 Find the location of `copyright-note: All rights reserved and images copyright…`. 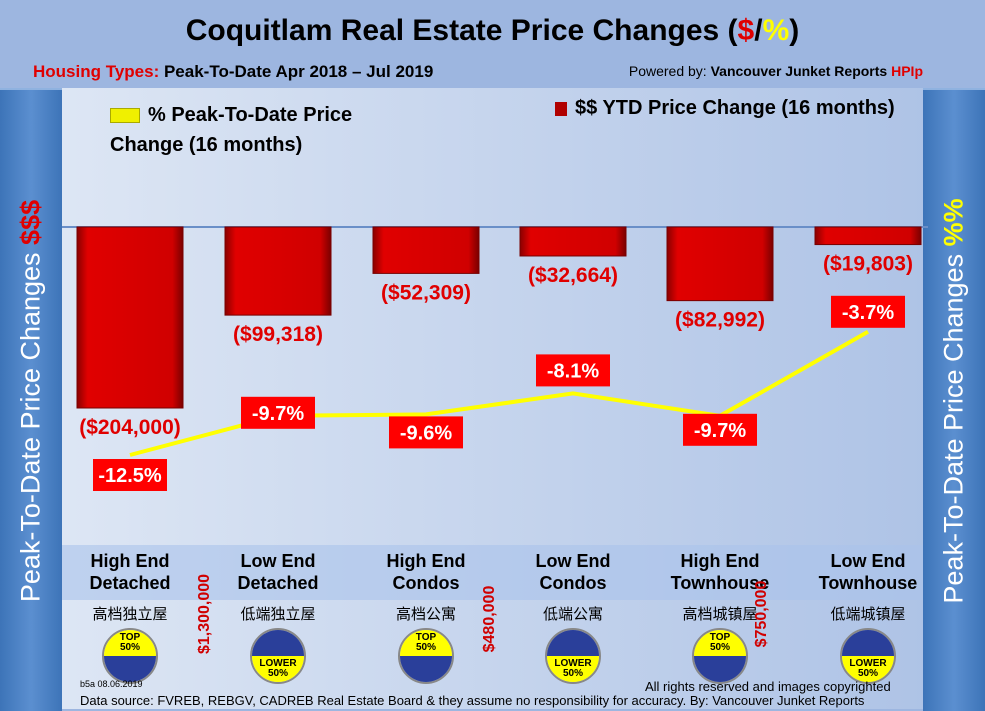

copyright-note: All rights reserved and images copyright… is located at coordinates (768, 686).